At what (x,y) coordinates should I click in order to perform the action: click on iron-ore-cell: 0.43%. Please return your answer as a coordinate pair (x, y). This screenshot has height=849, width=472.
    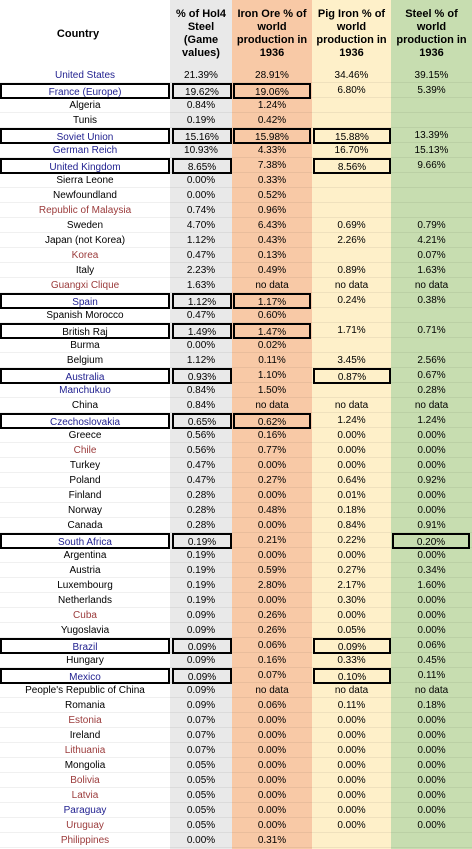
    Looking at the image, I should click on (272, 240).